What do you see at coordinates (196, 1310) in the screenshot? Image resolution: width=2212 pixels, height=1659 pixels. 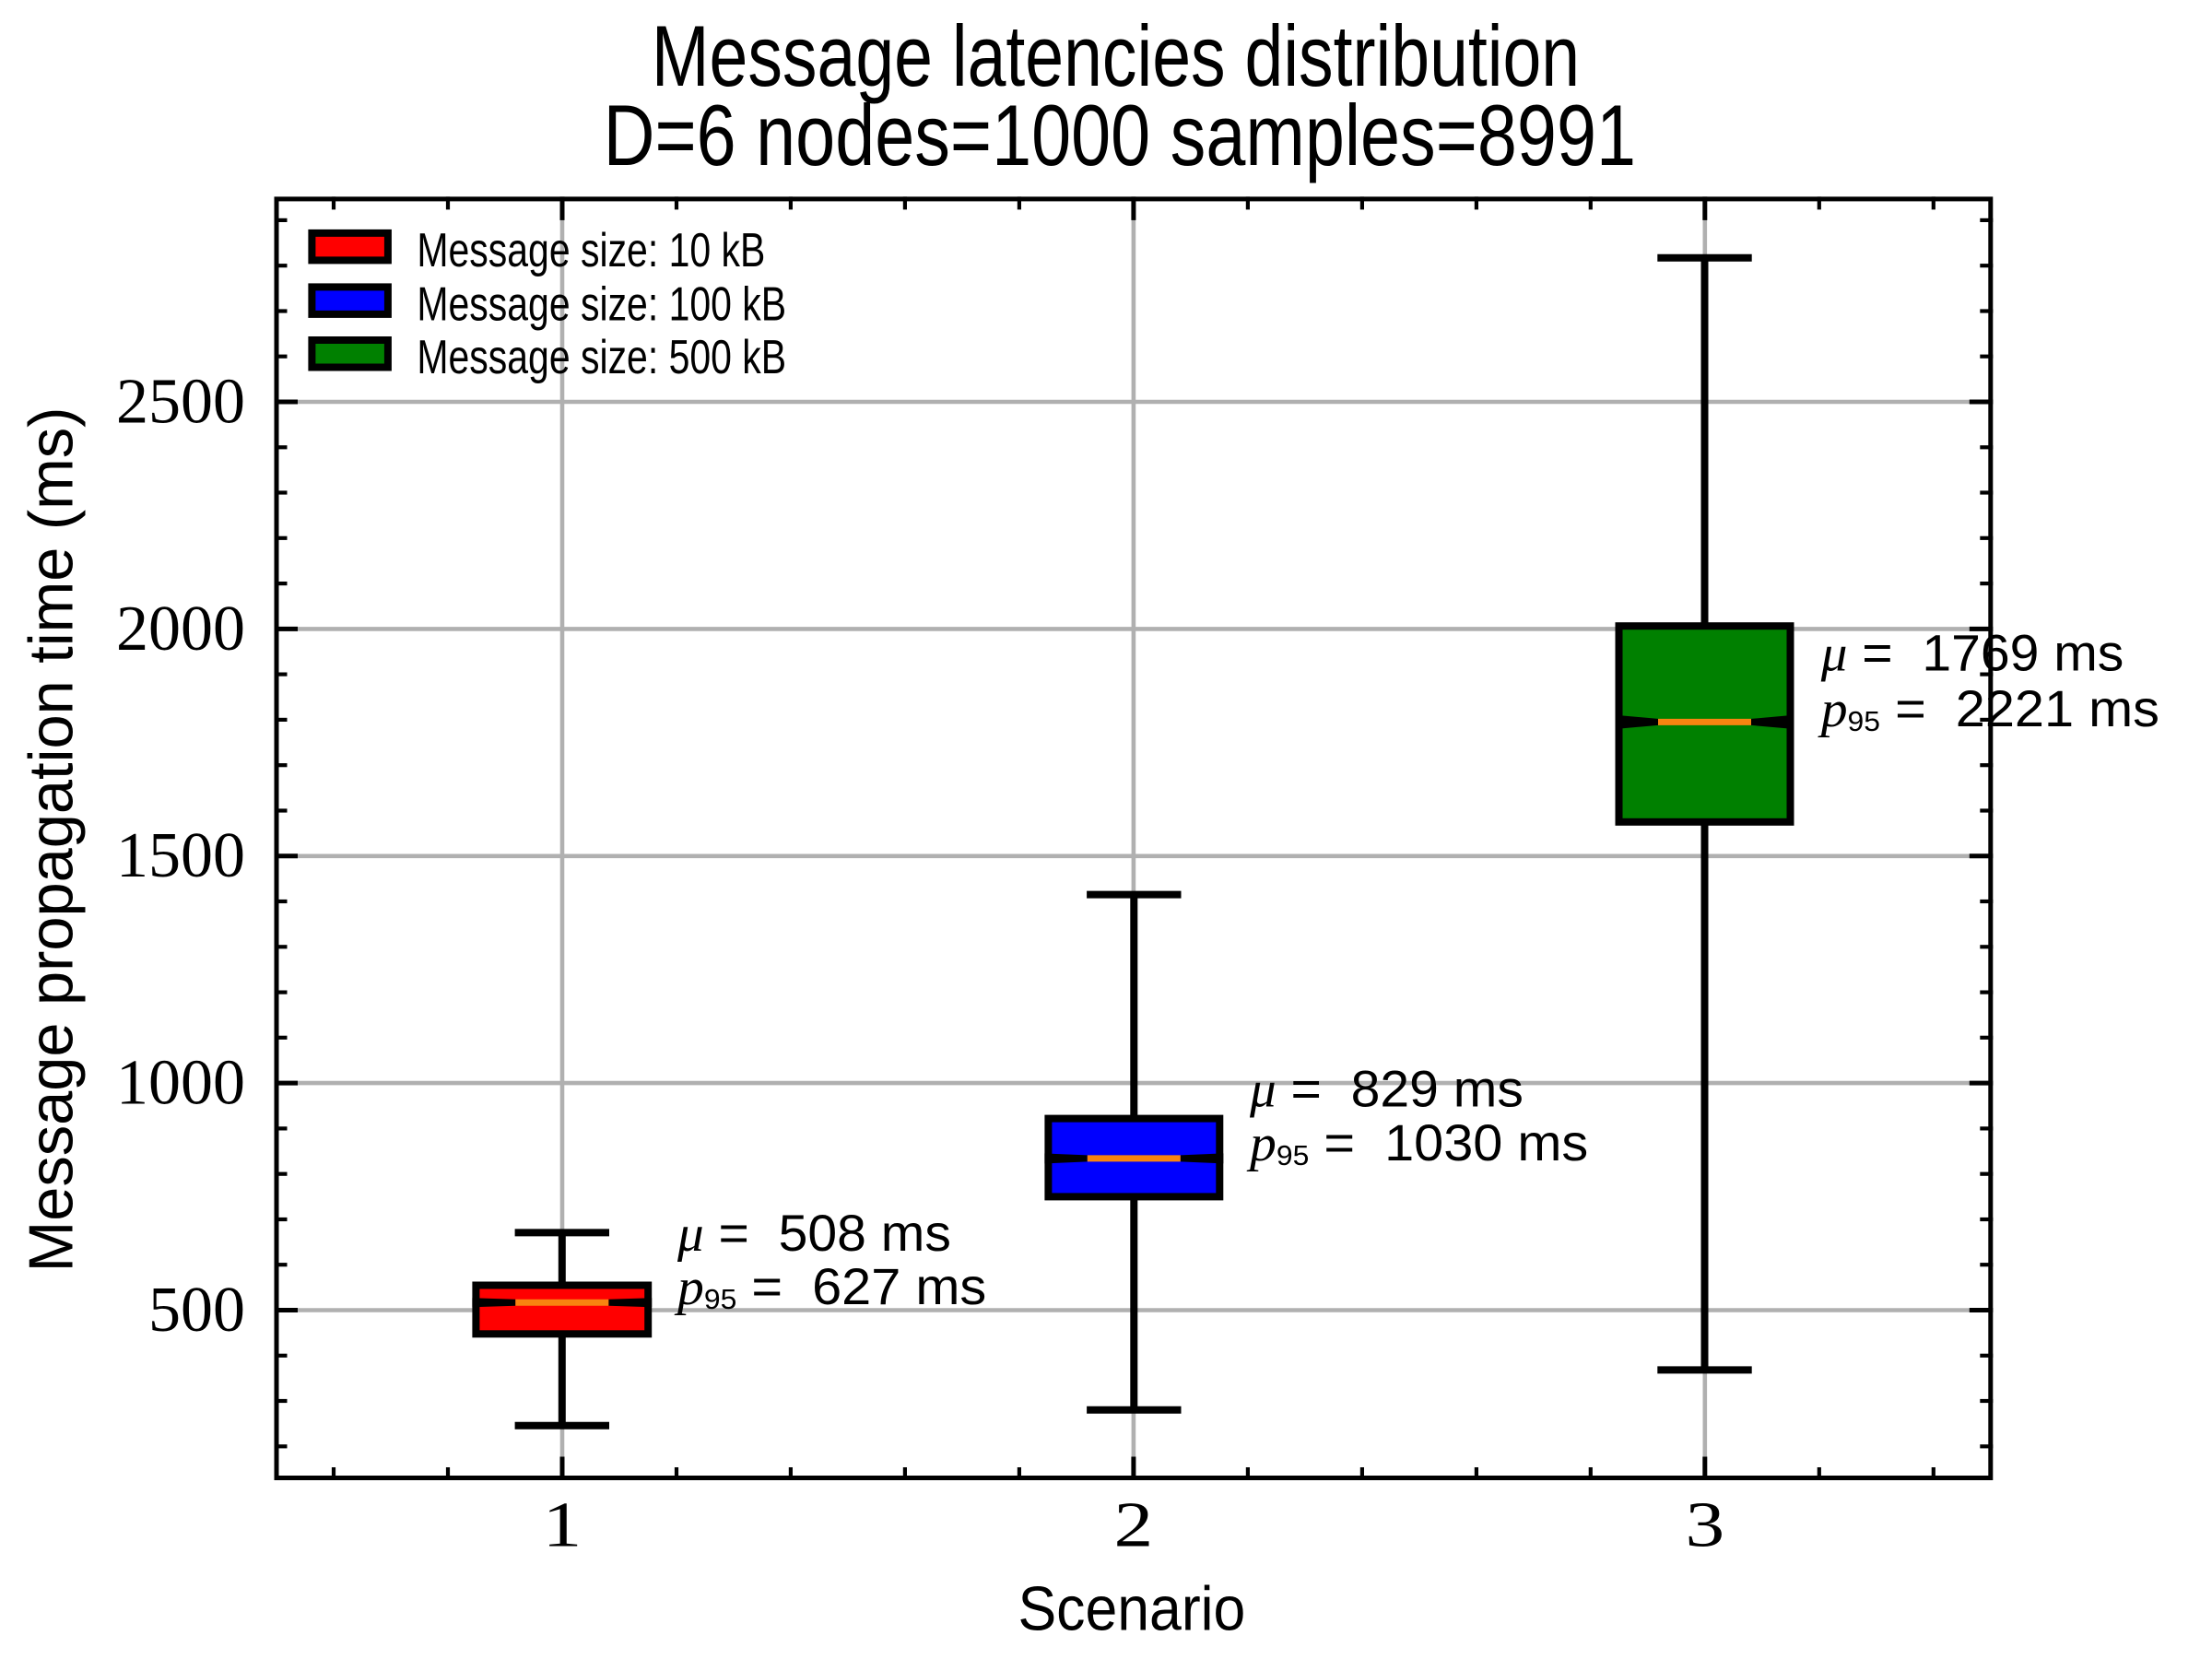 I see `svg-text: 500` at bounding box center [196, 1310].